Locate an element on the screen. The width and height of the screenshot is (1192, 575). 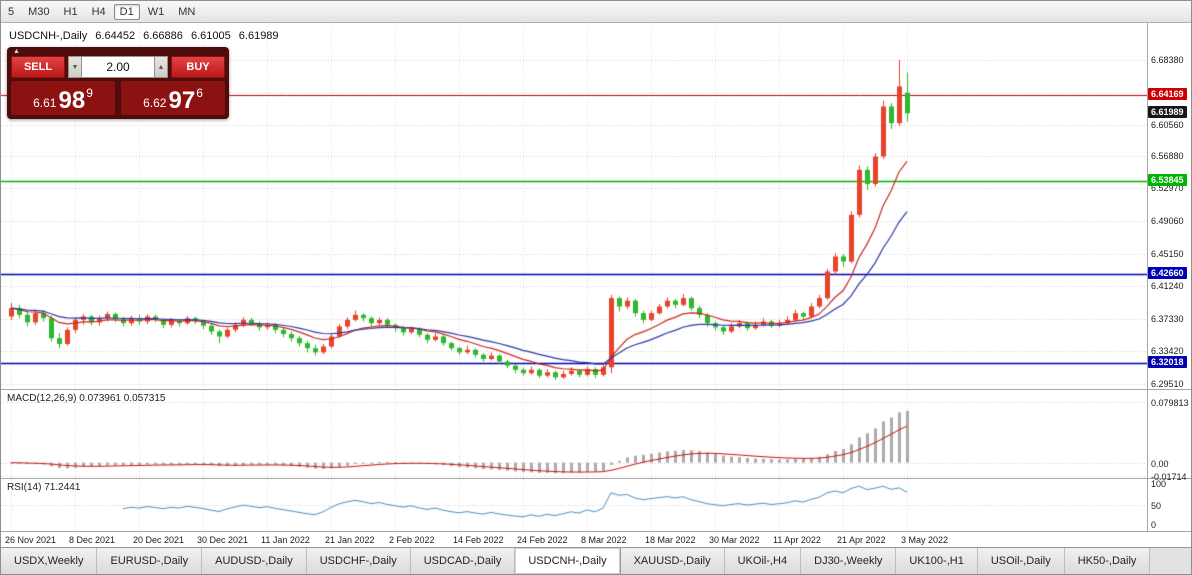
chart-tab-hk50-daily: HK50-,Daily is located at coordinates (1107, 561).